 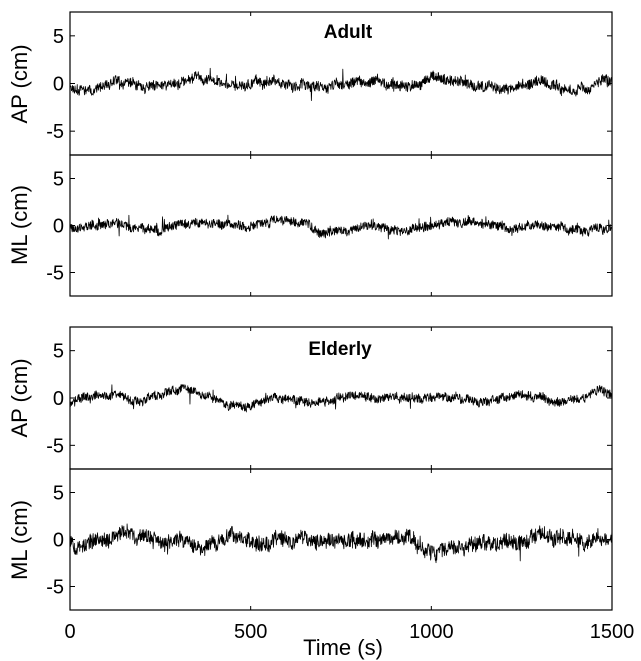 I want to click on group-title-elderly: Elderly, so click(x=340, y=349).